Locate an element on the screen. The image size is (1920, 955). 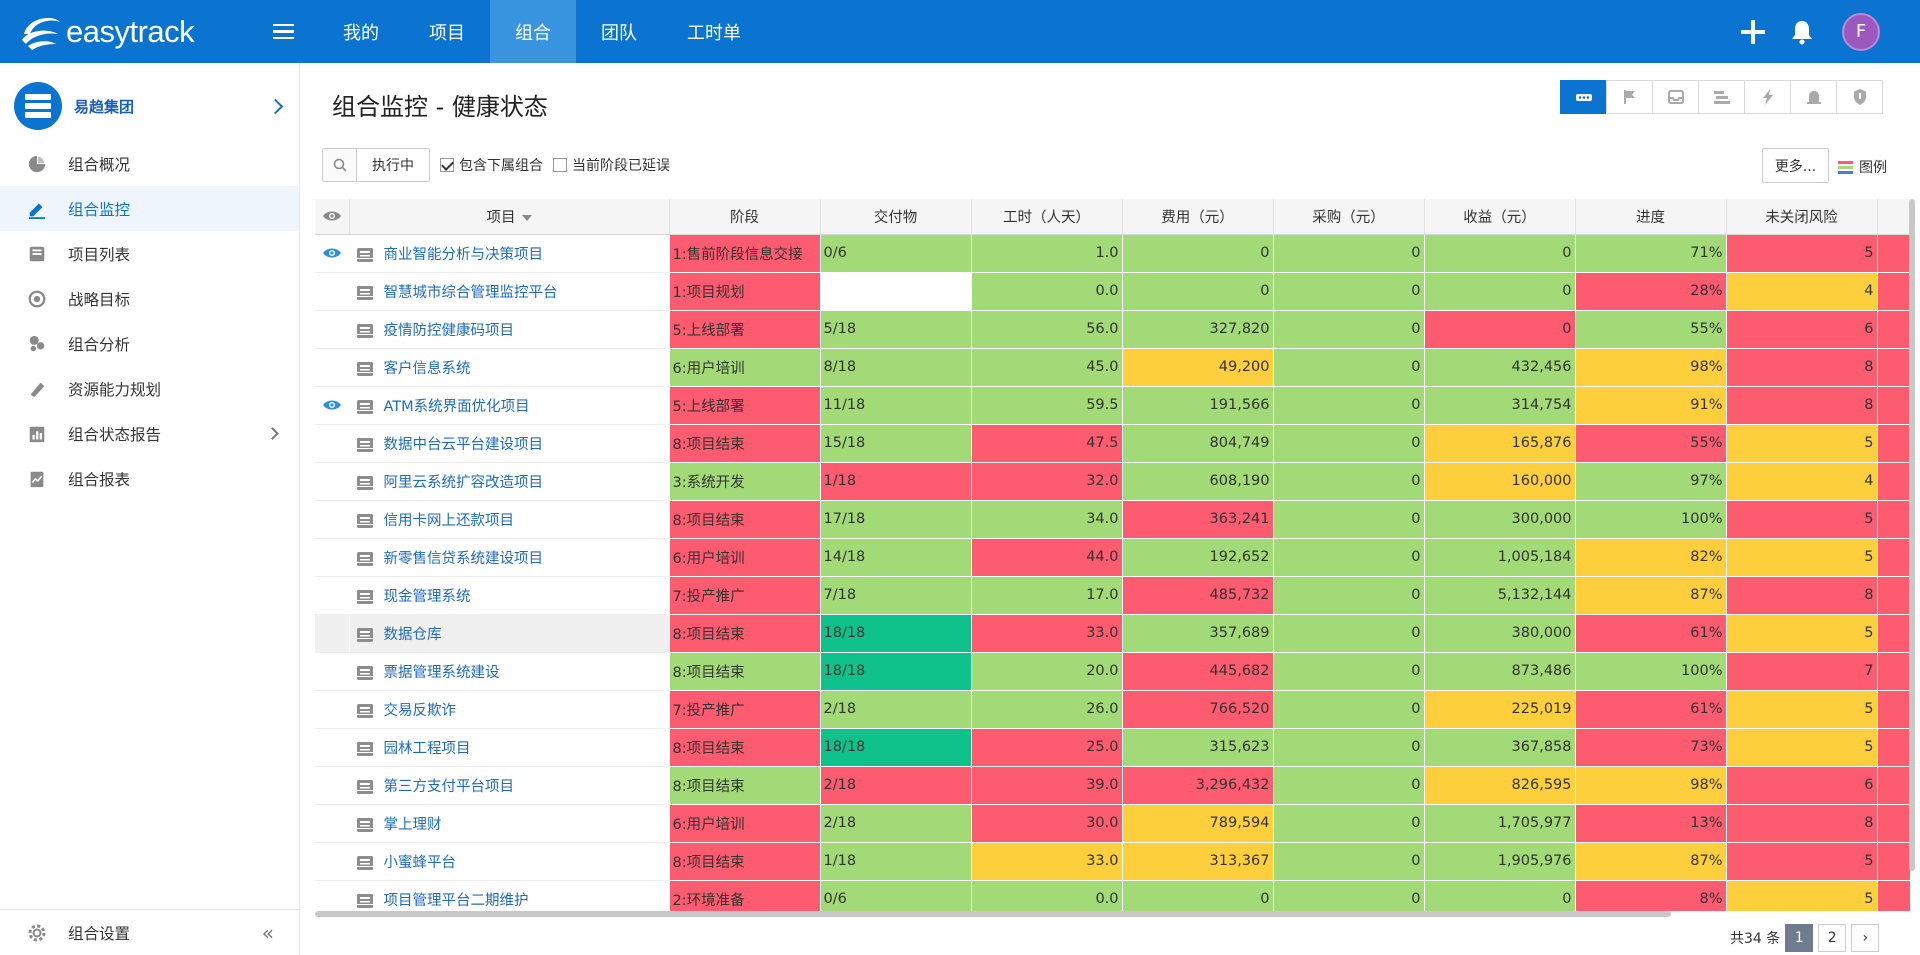
table-row: 小蜜蜂平台 8:项目结束 1/18 33.0 313,367 0 1,905,976 87% 5 is located at coordinates (1112, 861).